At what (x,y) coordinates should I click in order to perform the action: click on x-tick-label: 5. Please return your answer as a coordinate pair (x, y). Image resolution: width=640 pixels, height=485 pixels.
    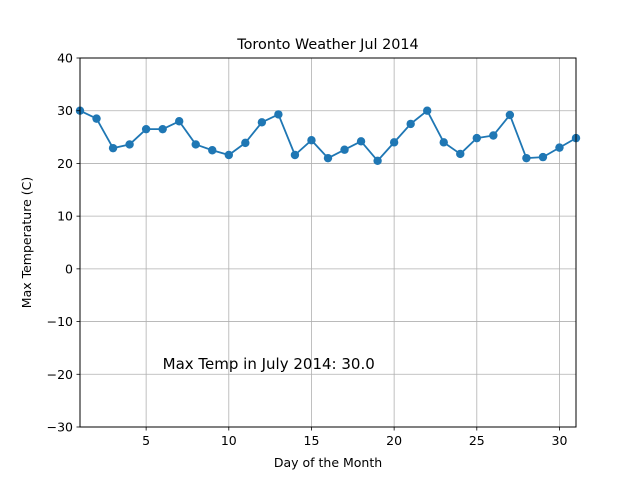
    Looking at the image, I should click on (146, 440).